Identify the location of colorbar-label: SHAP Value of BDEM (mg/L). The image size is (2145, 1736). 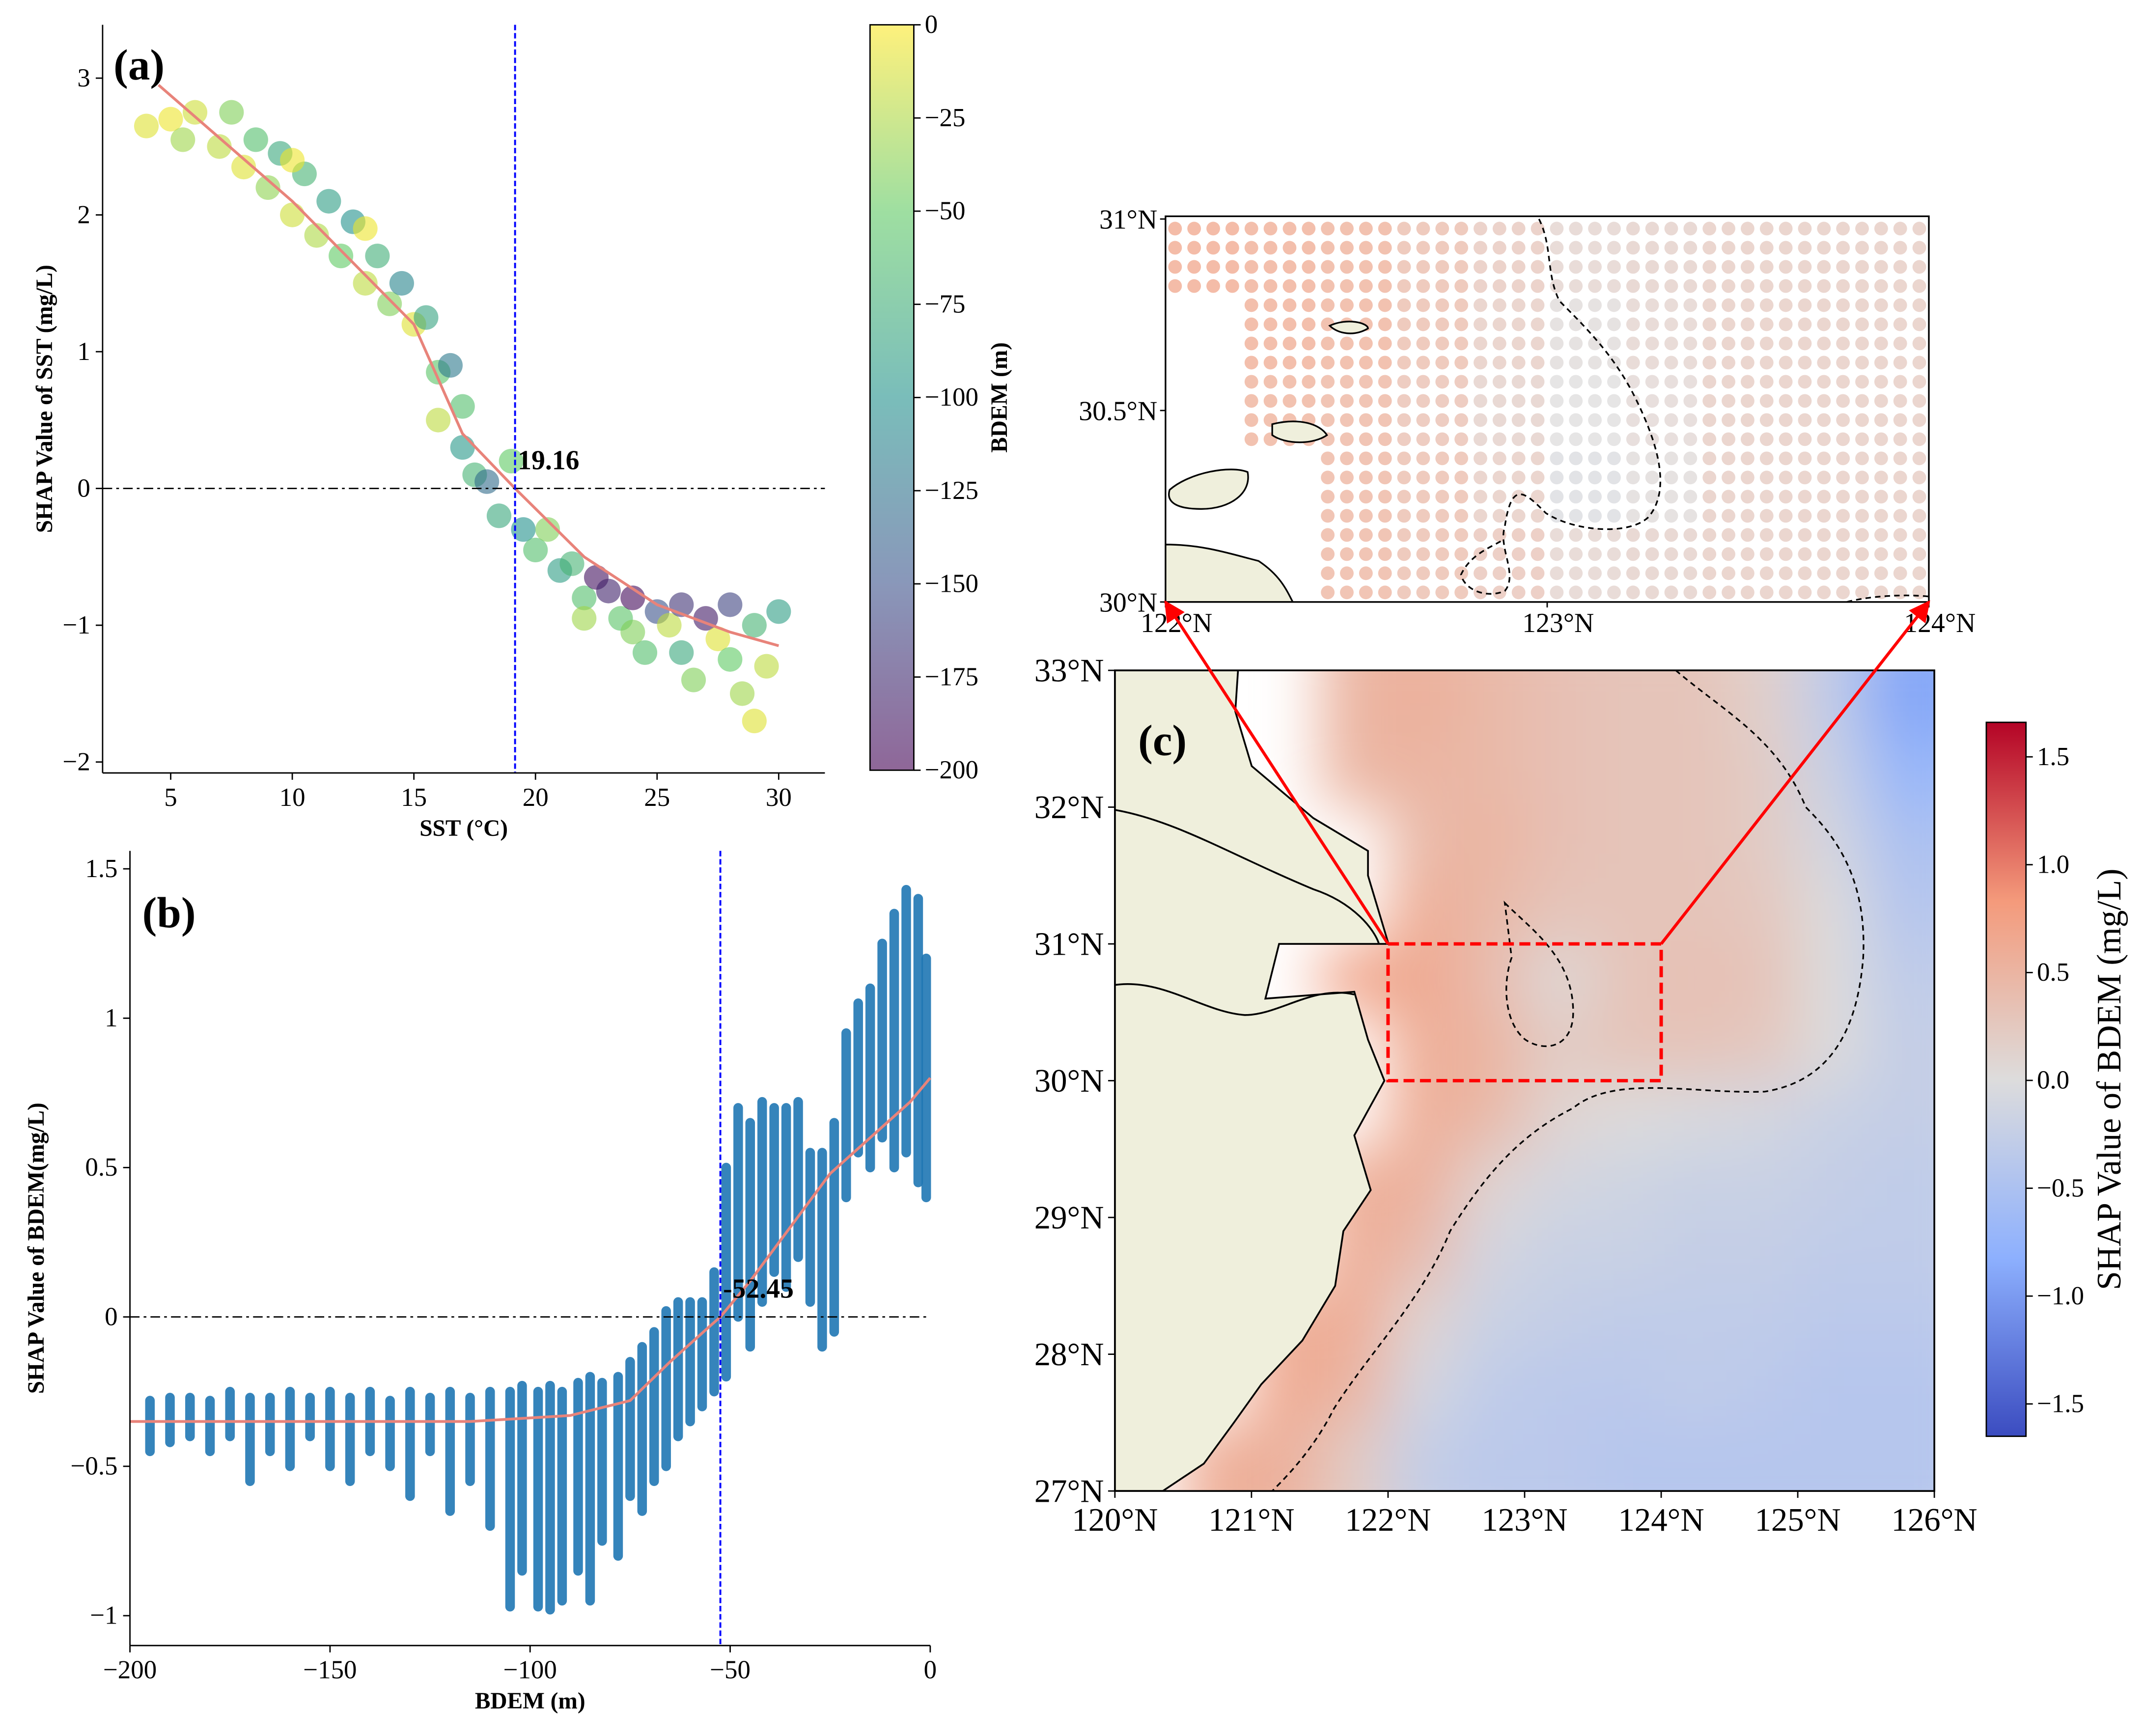
(2109, 1079).